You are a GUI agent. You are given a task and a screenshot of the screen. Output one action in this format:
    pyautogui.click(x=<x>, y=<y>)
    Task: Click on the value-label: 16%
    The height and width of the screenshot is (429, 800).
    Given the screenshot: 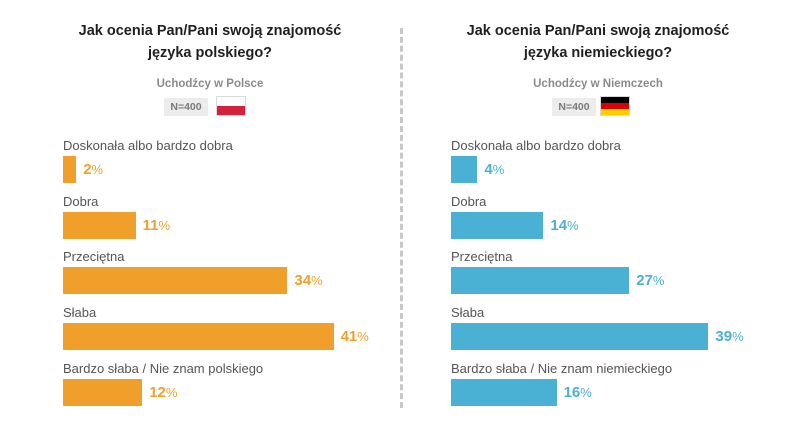 What is the action you would take?
    pyautogui.click(x=578, y=392)
    